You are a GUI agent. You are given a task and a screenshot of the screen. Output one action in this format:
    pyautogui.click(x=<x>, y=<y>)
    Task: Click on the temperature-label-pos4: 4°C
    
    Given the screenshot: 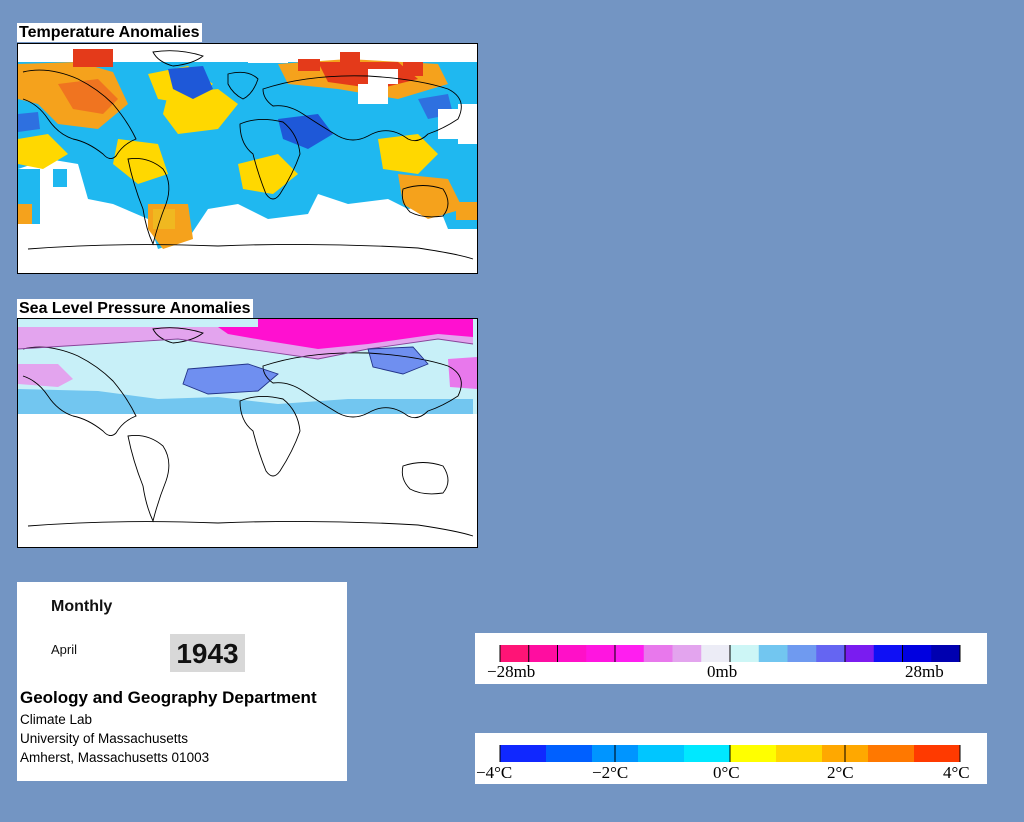 What is the action you would take?
    pyautogui.click(x=956, y=772)
    